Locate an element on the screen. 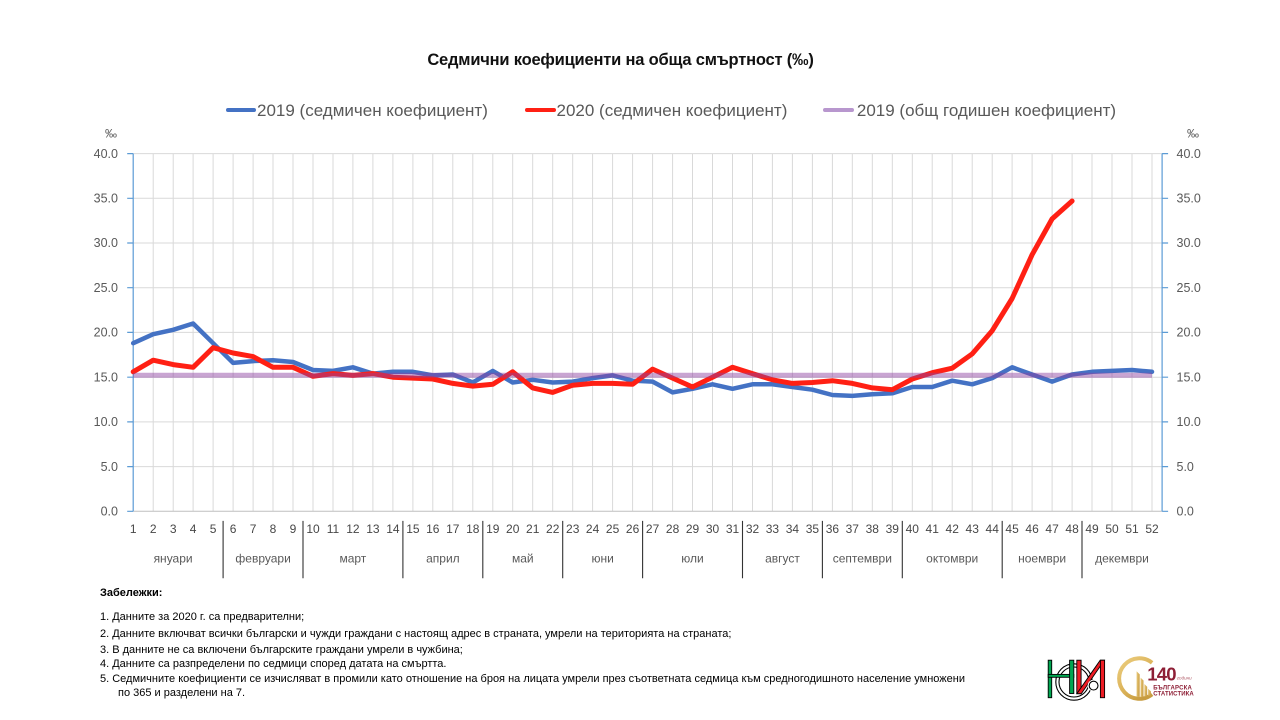  svg-text: 28 is located at coordinates (673, 529).